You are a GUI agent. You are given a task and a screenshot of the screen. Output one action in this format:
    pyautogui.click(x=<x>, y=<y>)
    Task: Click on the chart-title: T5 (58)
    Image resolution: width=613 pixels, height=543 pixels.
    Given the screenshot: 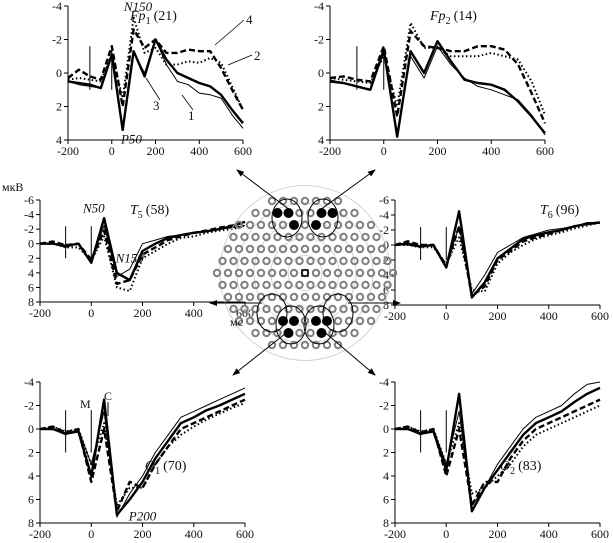 What is the action you would take?
    pyautogui.click(x=149, y=212)
    